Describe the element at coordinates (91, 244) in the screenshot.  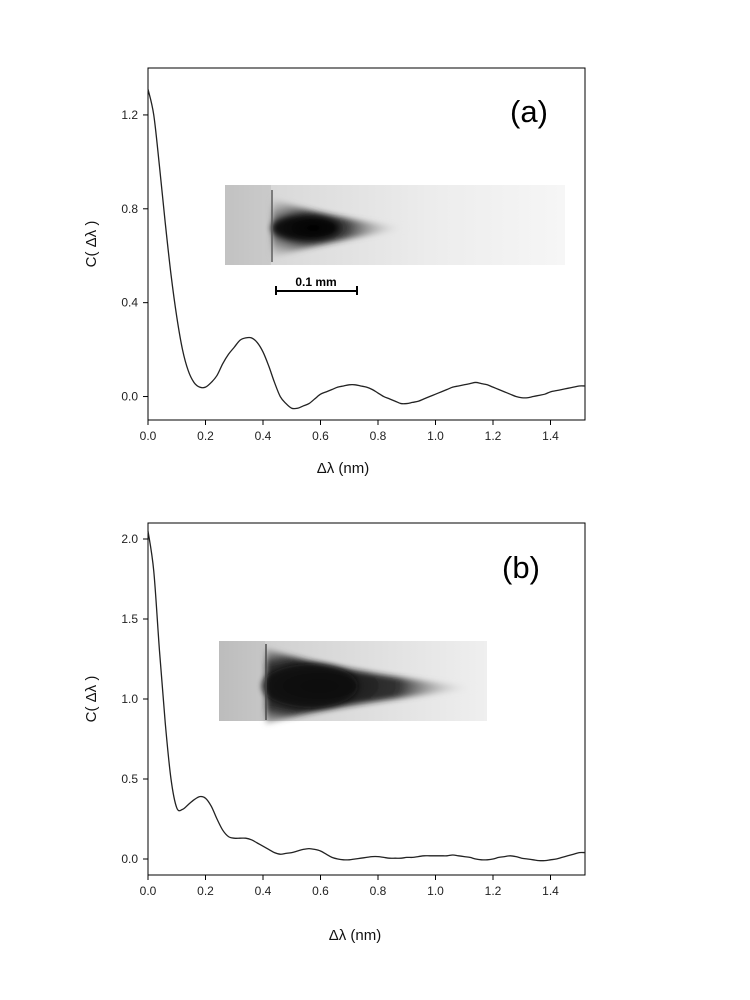
I see `y-axis-label-a: C( Δλ )` at that location.